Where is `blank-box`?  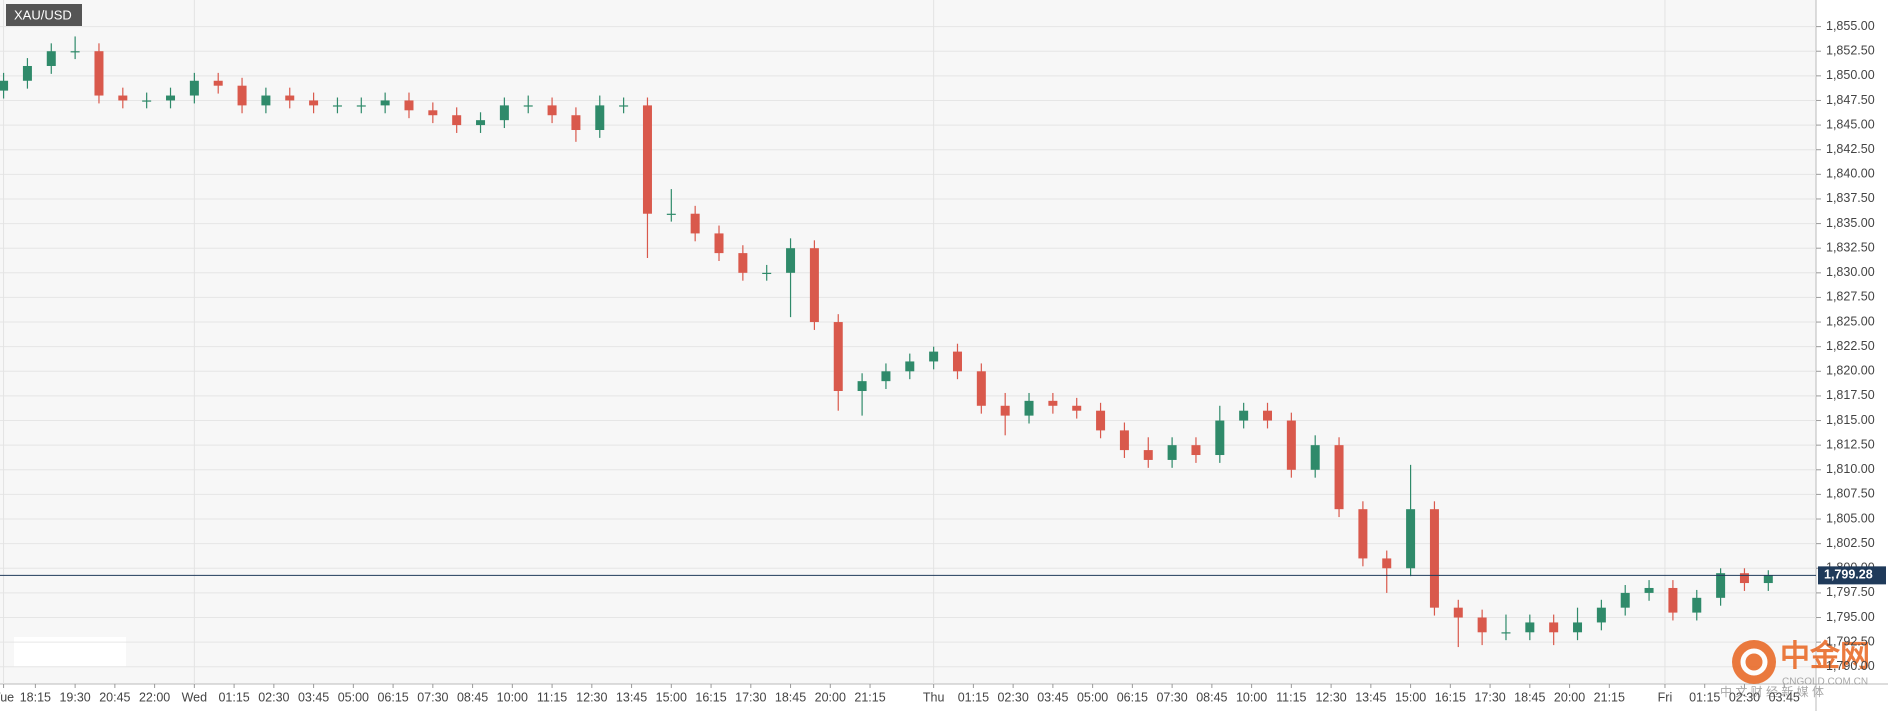
blank-box is located at coordinates (70, 652).